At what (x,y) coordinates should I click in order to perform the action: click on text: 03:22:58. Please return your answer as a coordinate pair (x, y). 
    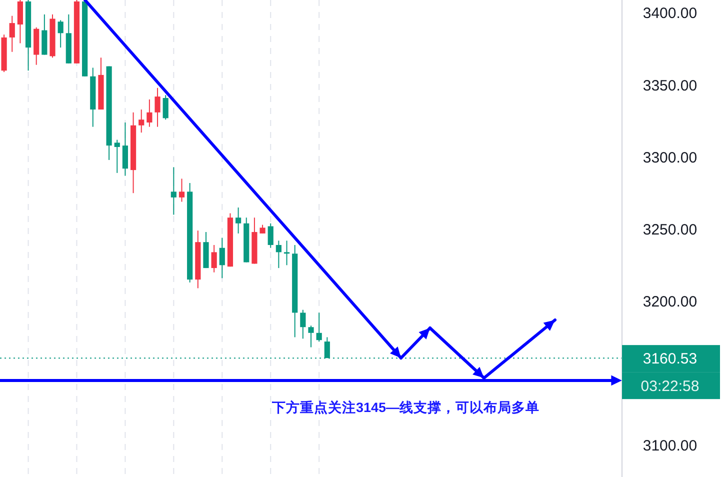
    Looking at the image, I should click on (670, 386).